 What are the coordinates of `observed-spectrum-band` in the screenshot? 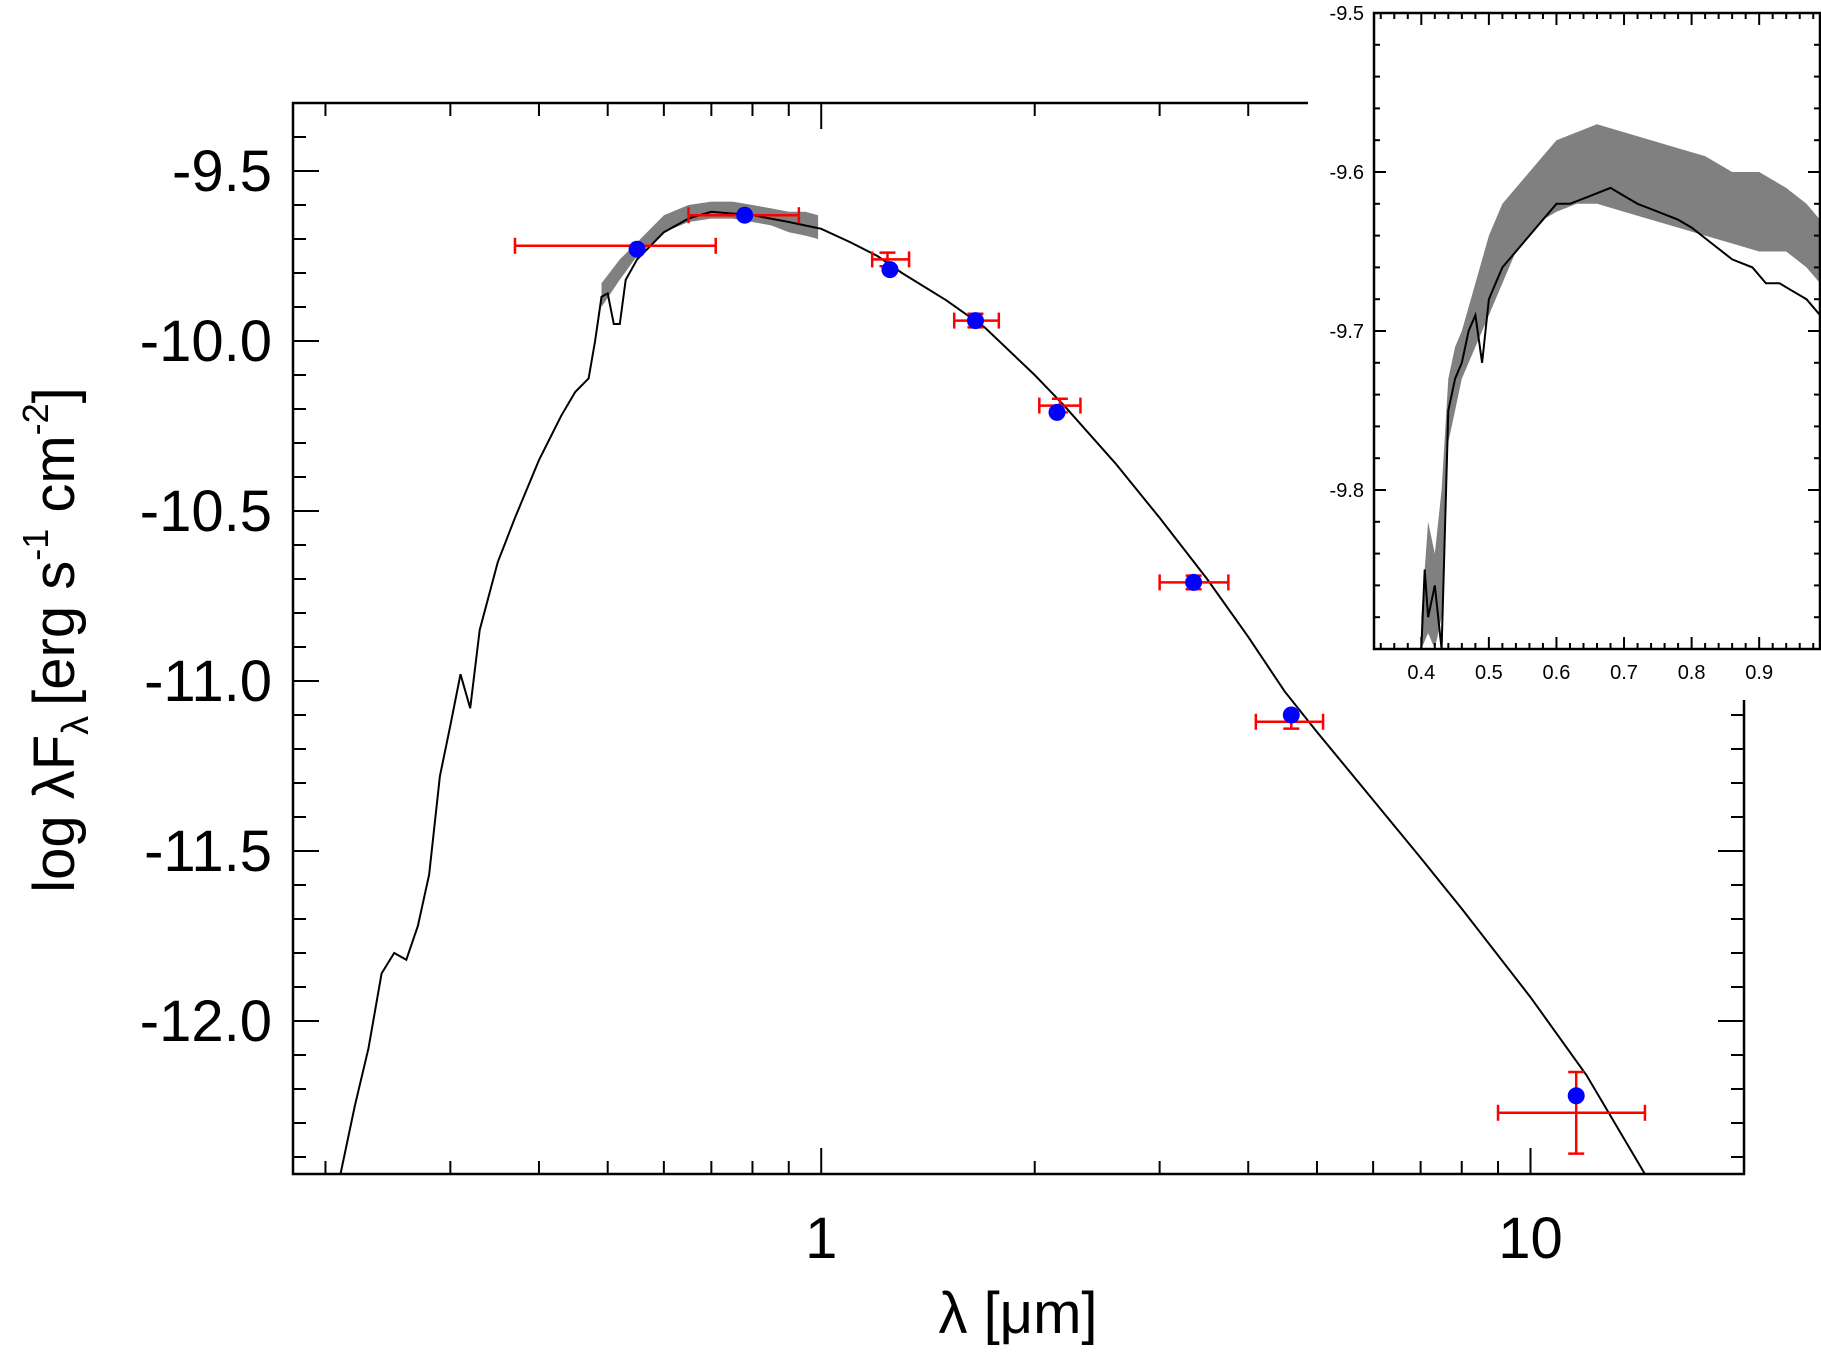 It's located at (710, 254).